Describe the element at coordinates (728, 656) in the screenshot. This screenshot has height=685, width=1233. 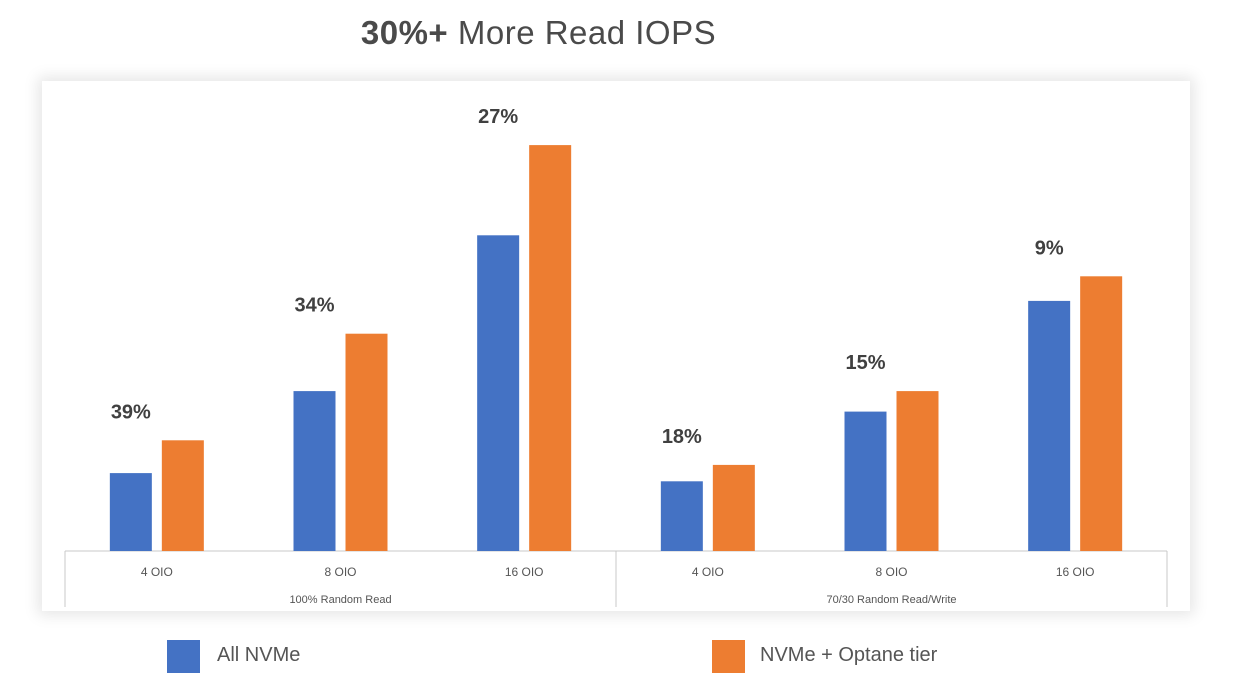
I see `legend-swatch-nvme-optane` at that location.